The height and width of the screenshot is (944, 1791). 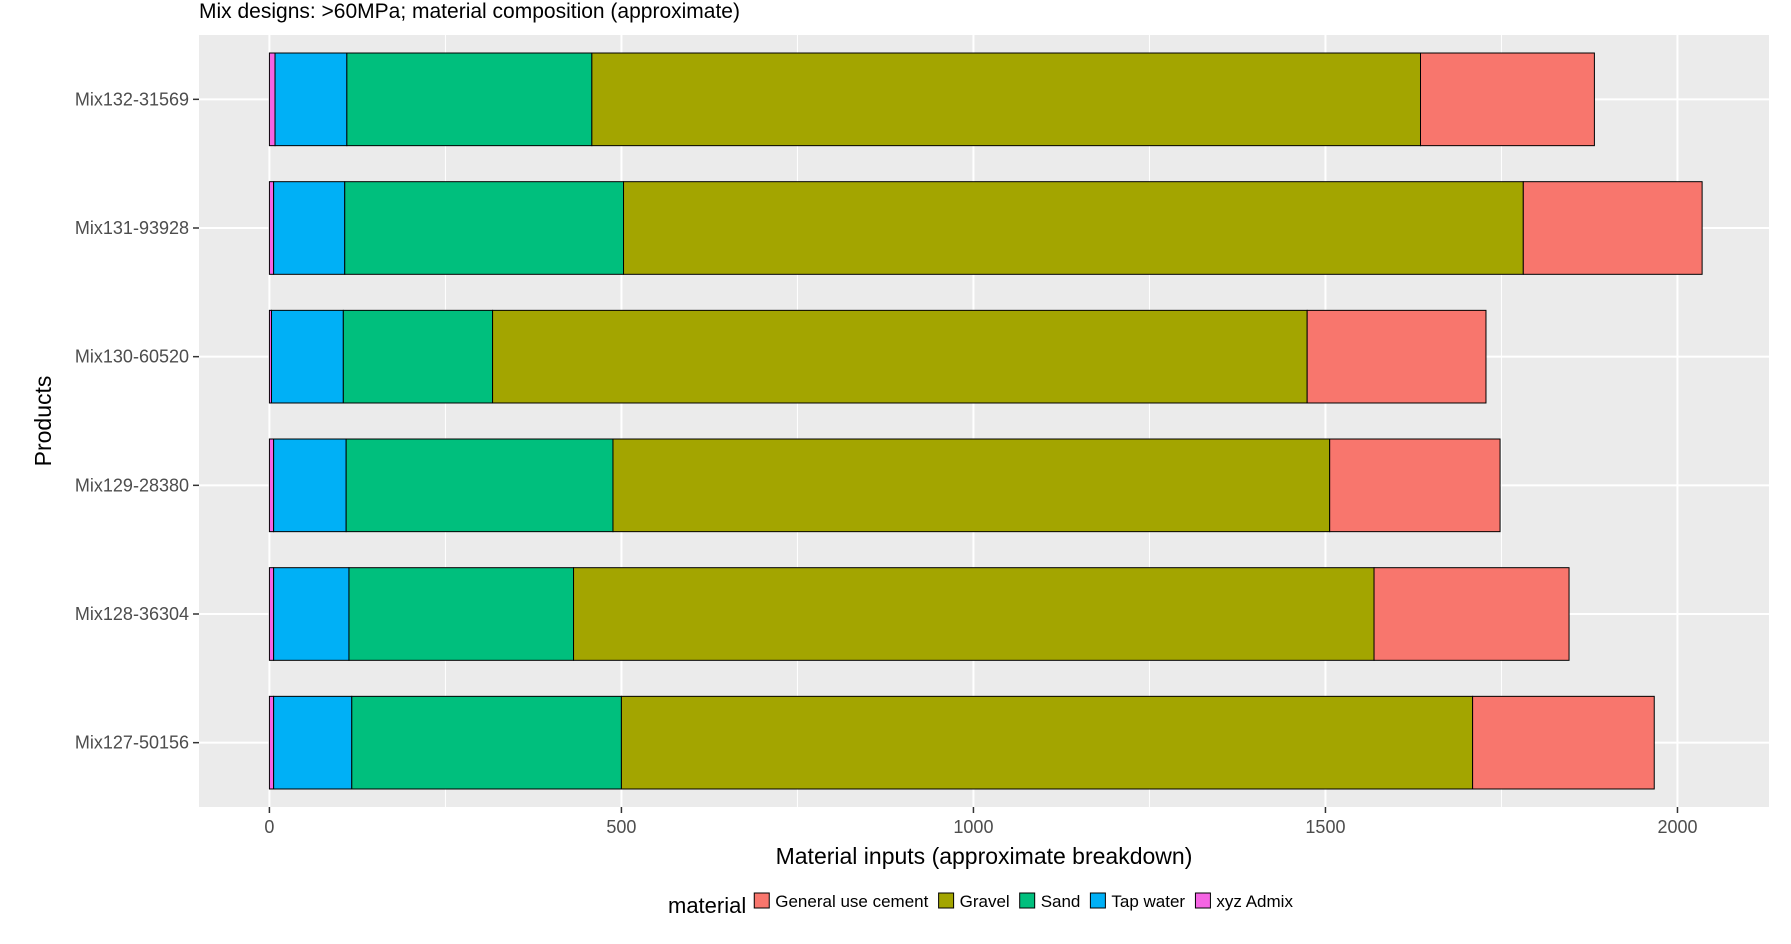 What do you see at coordinates (43, 421) in the screenshot?
I see `y-axis-label: Products` at bounding box center [43, 421].